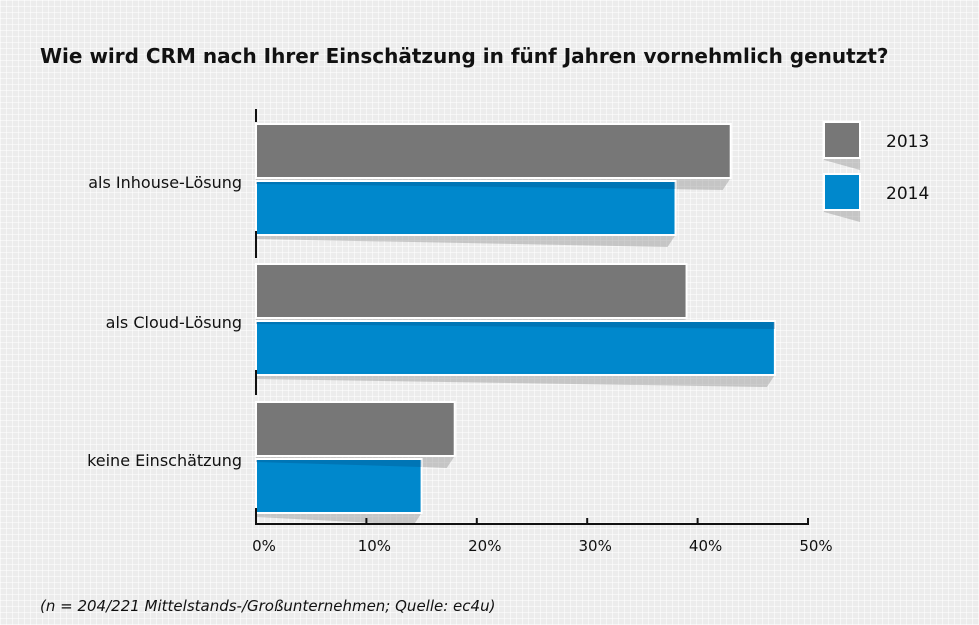  What do you see at coordinates (842, 216) in the screenshot?
I see `legend-swatch-shadow-2014` at bounding box center [842, 216].